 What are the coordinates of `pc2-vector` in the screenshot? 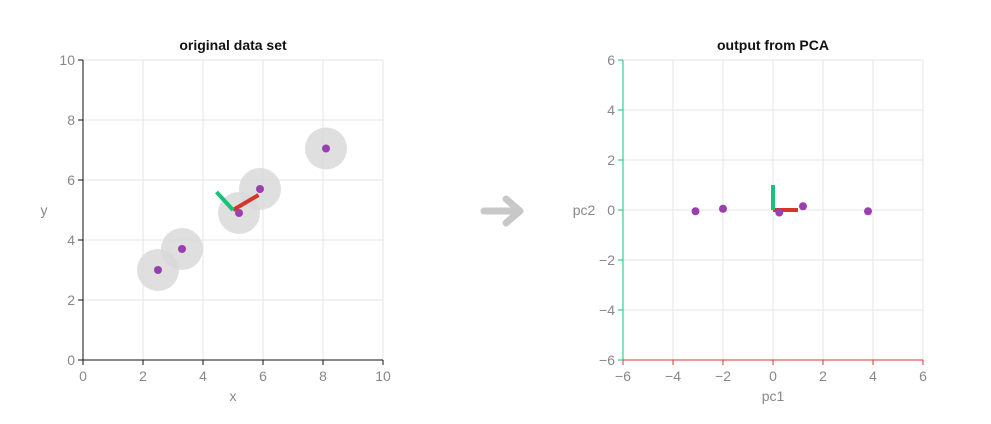 It's located at (225, 201).